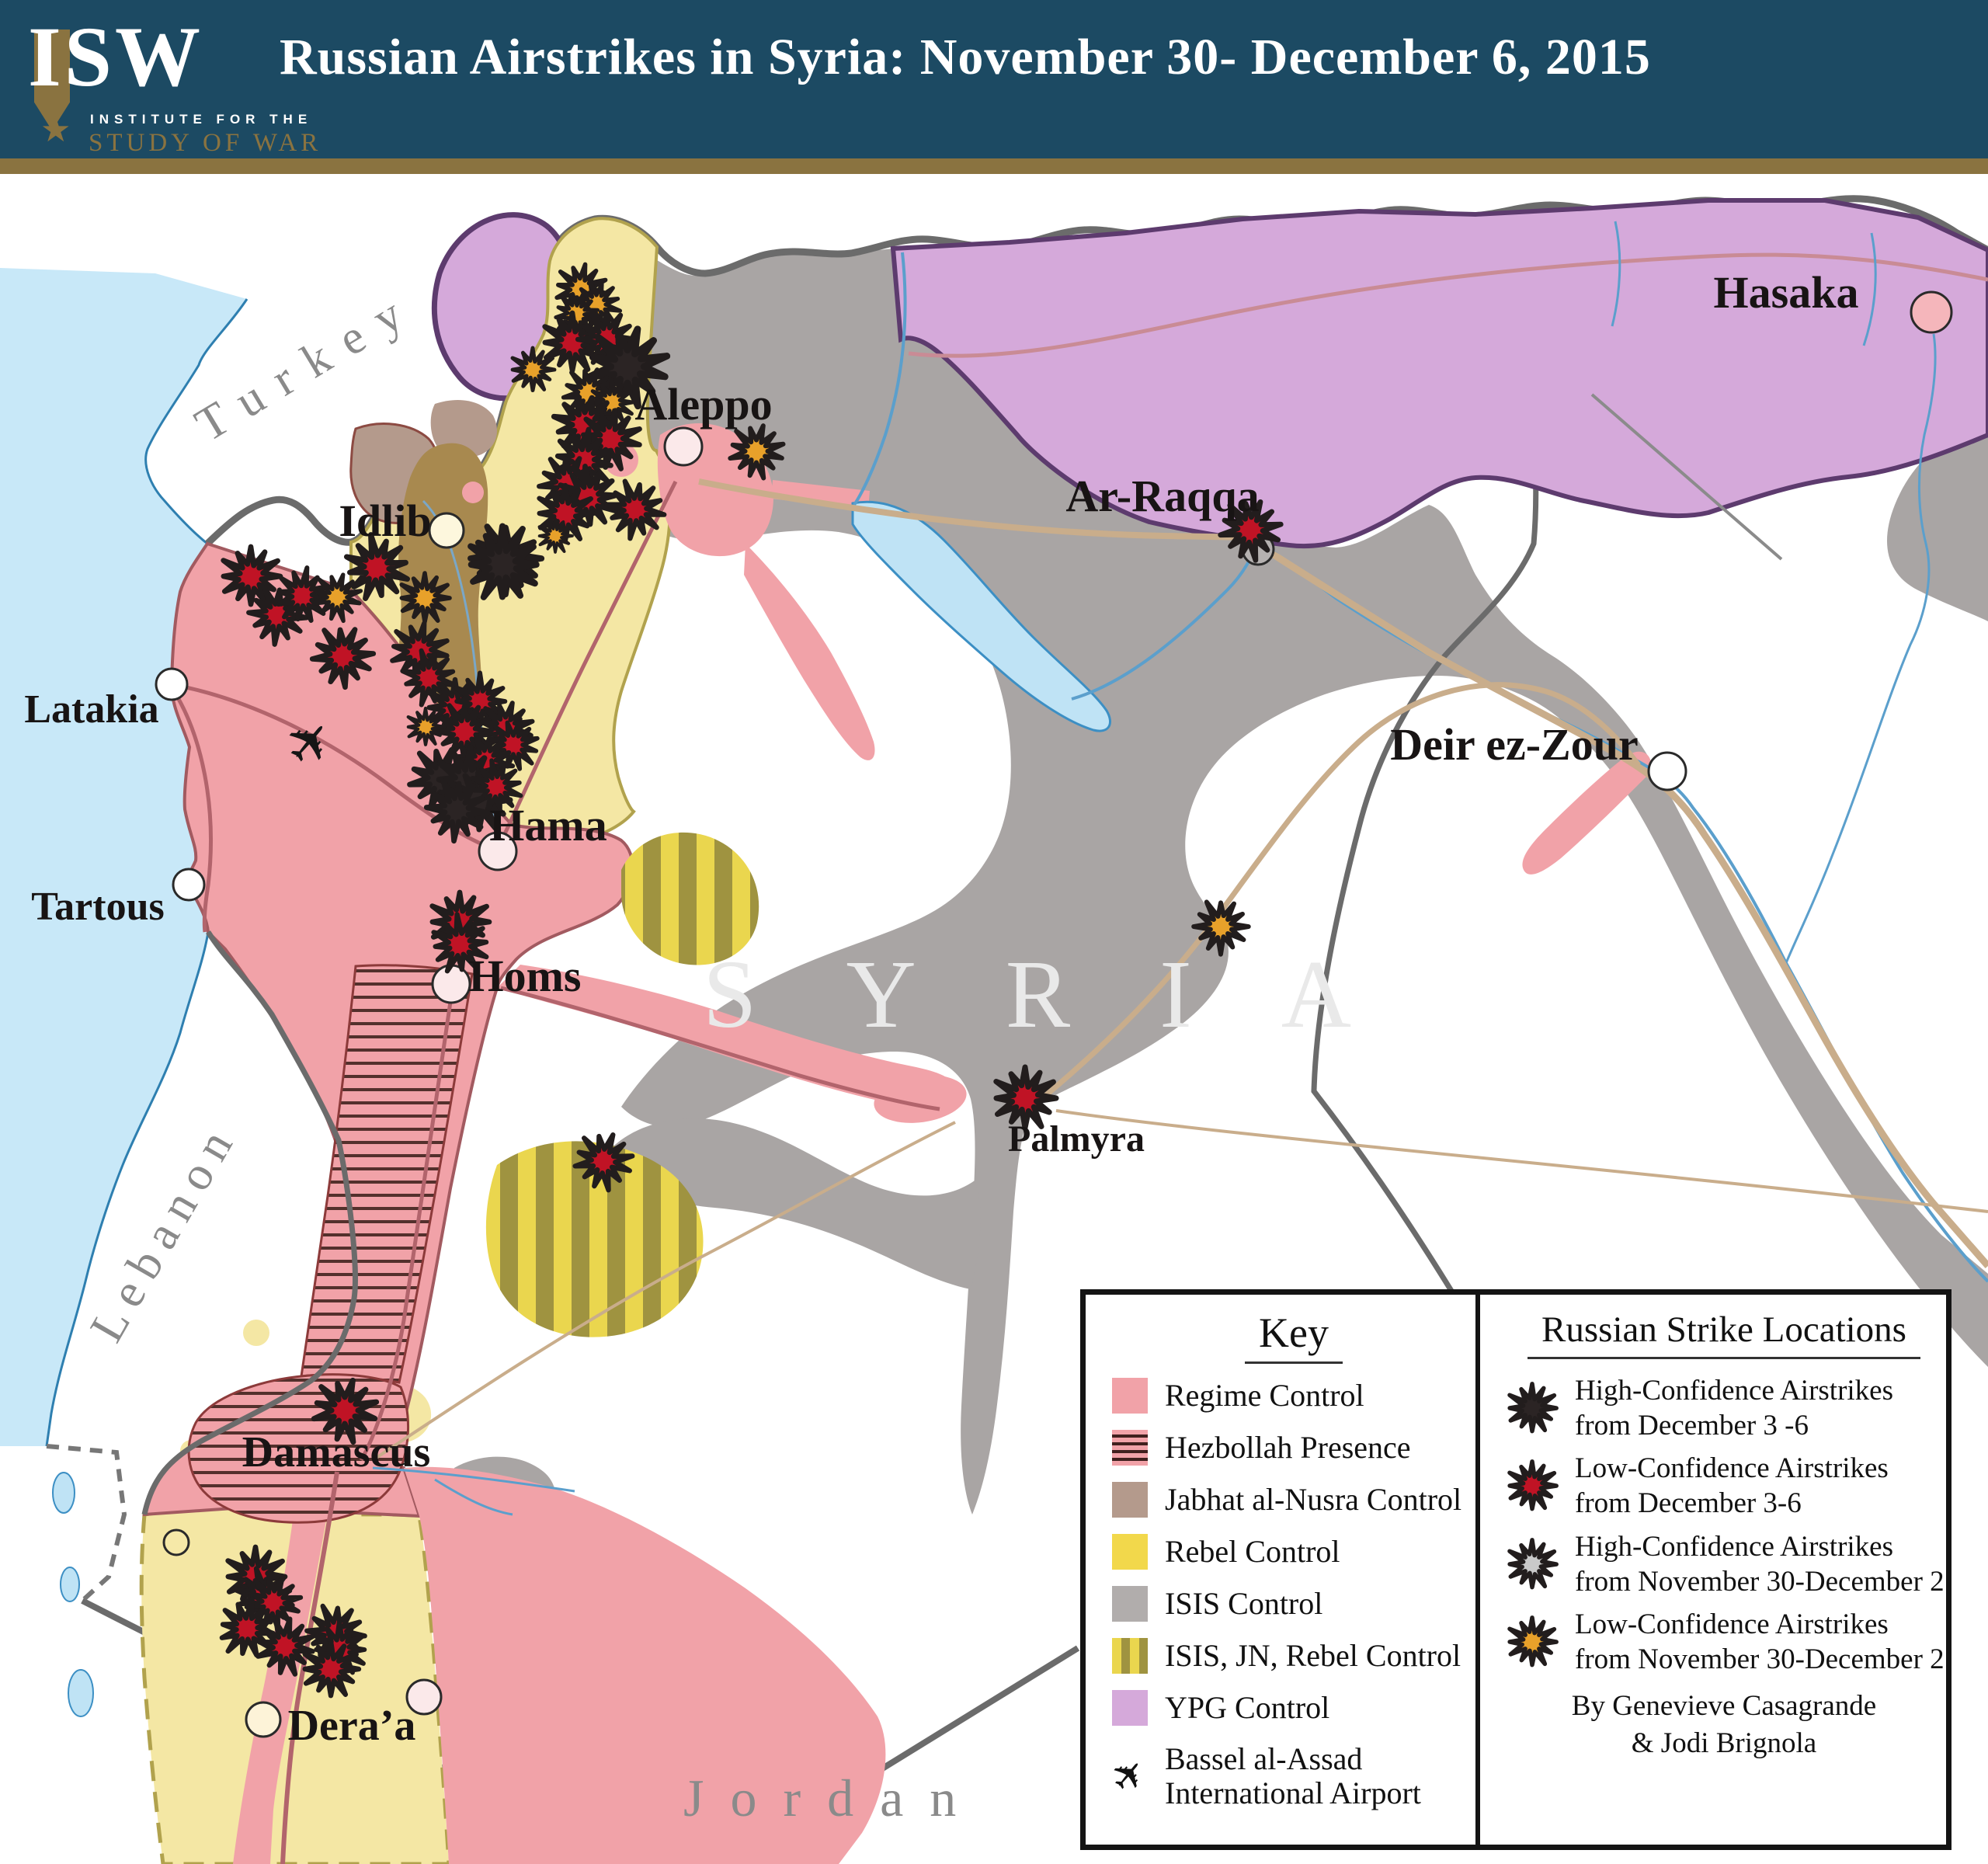 This screenshot has width=1988, height=1864. What do you see at coordinates (1724, 1706) in the screenshot?
I see `byline-line1: By Genevieve Casagrande` at bounding box center [1724, 1706].